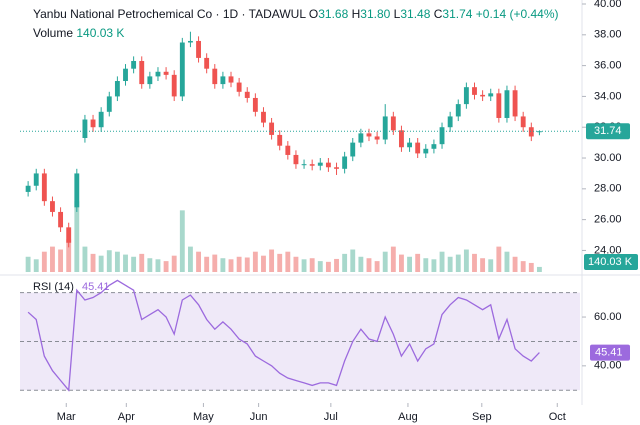 Image resolution: width=640 pixels, height=425 pixels. I want to click on x-tick-label: Sep, so click(482, 417).